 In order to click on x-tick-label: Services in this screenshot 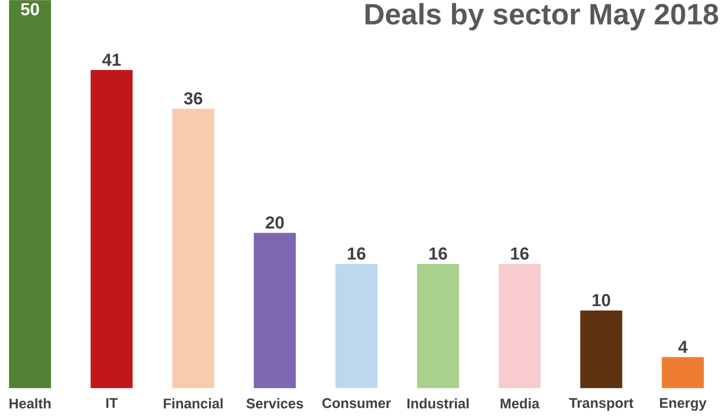, I will do `click(275, 403)`.